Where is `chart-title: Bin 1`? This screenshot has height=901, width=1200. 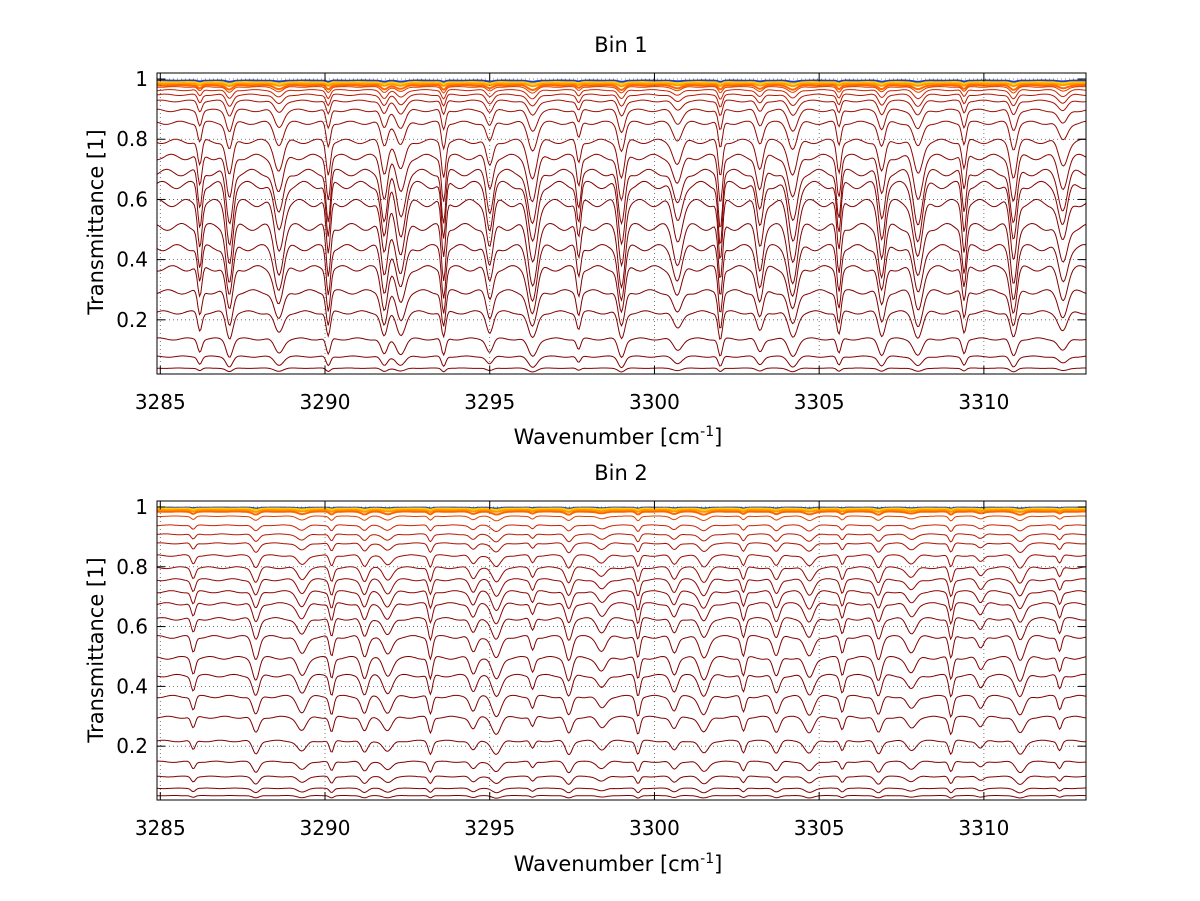
chart-title: Bin 1 is located at coordinates (621, 45).